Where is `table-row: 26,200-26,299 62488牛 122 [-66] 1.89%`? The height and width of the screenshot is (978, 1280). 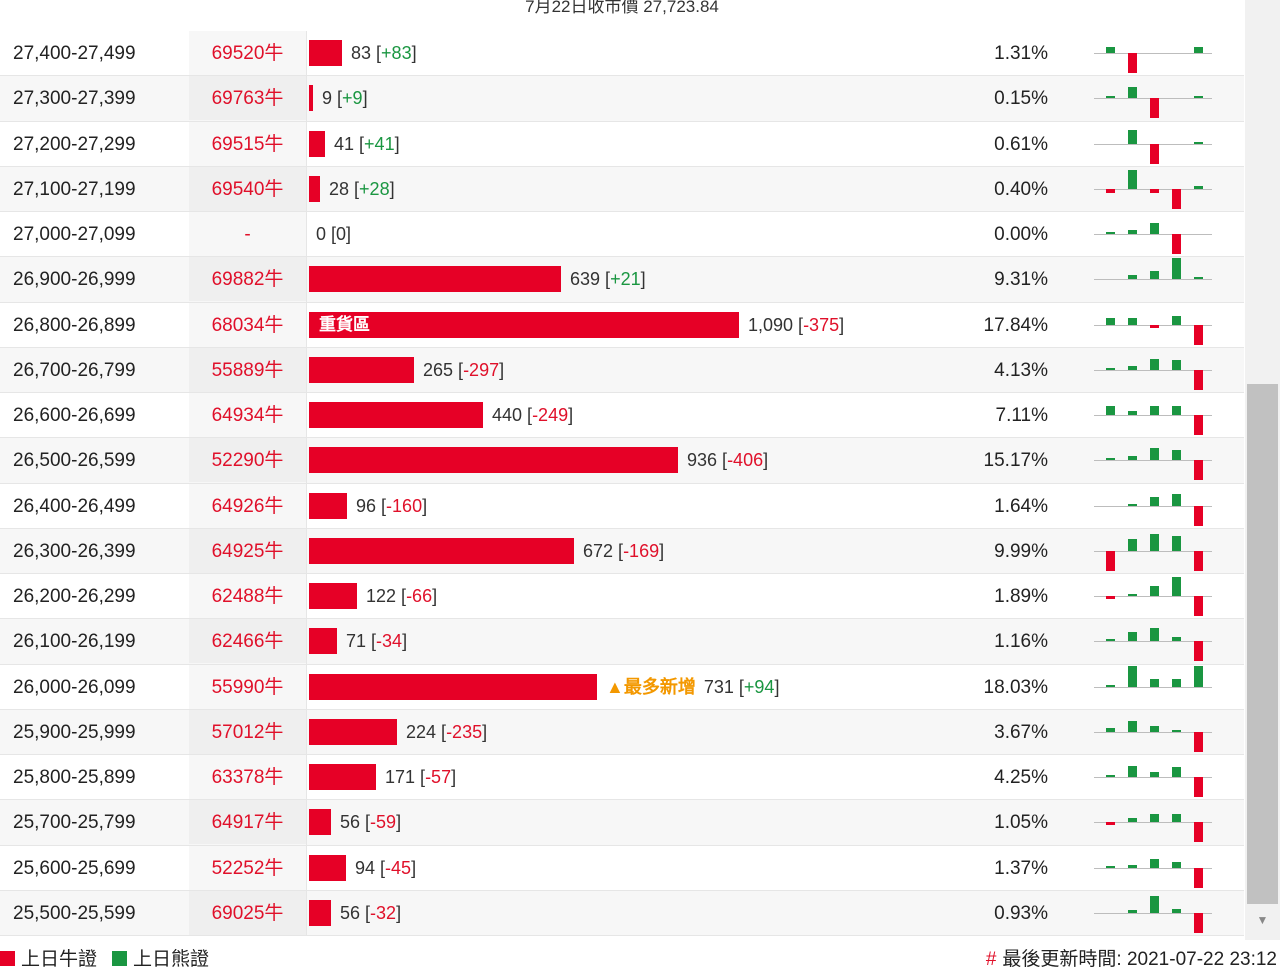
table-row: 26,200-26,299 62488牛 122 [-66] 1.89% is located at coordinates (622, 597).